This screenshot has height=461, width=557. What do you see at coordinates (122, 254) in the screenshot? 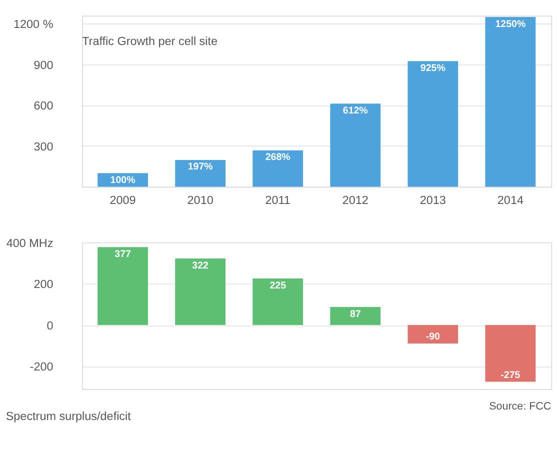
I see `data-label: 377` at bounding box center [122, 254].